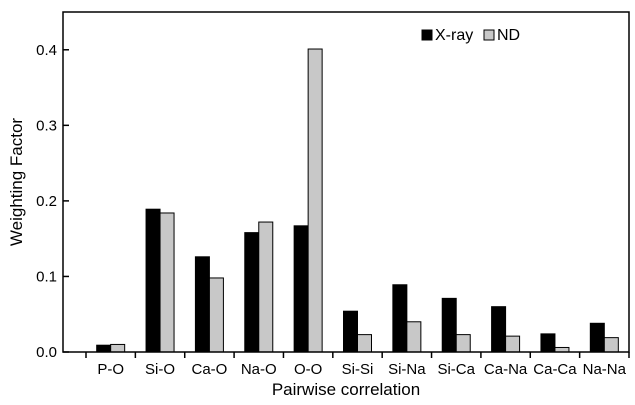 The height and width of the screenshot is (405, 635). What do you see at coordinates (160, 369) in the screenshot?
I see `x-category-label: Si-O` at bounding box center [160, 369].